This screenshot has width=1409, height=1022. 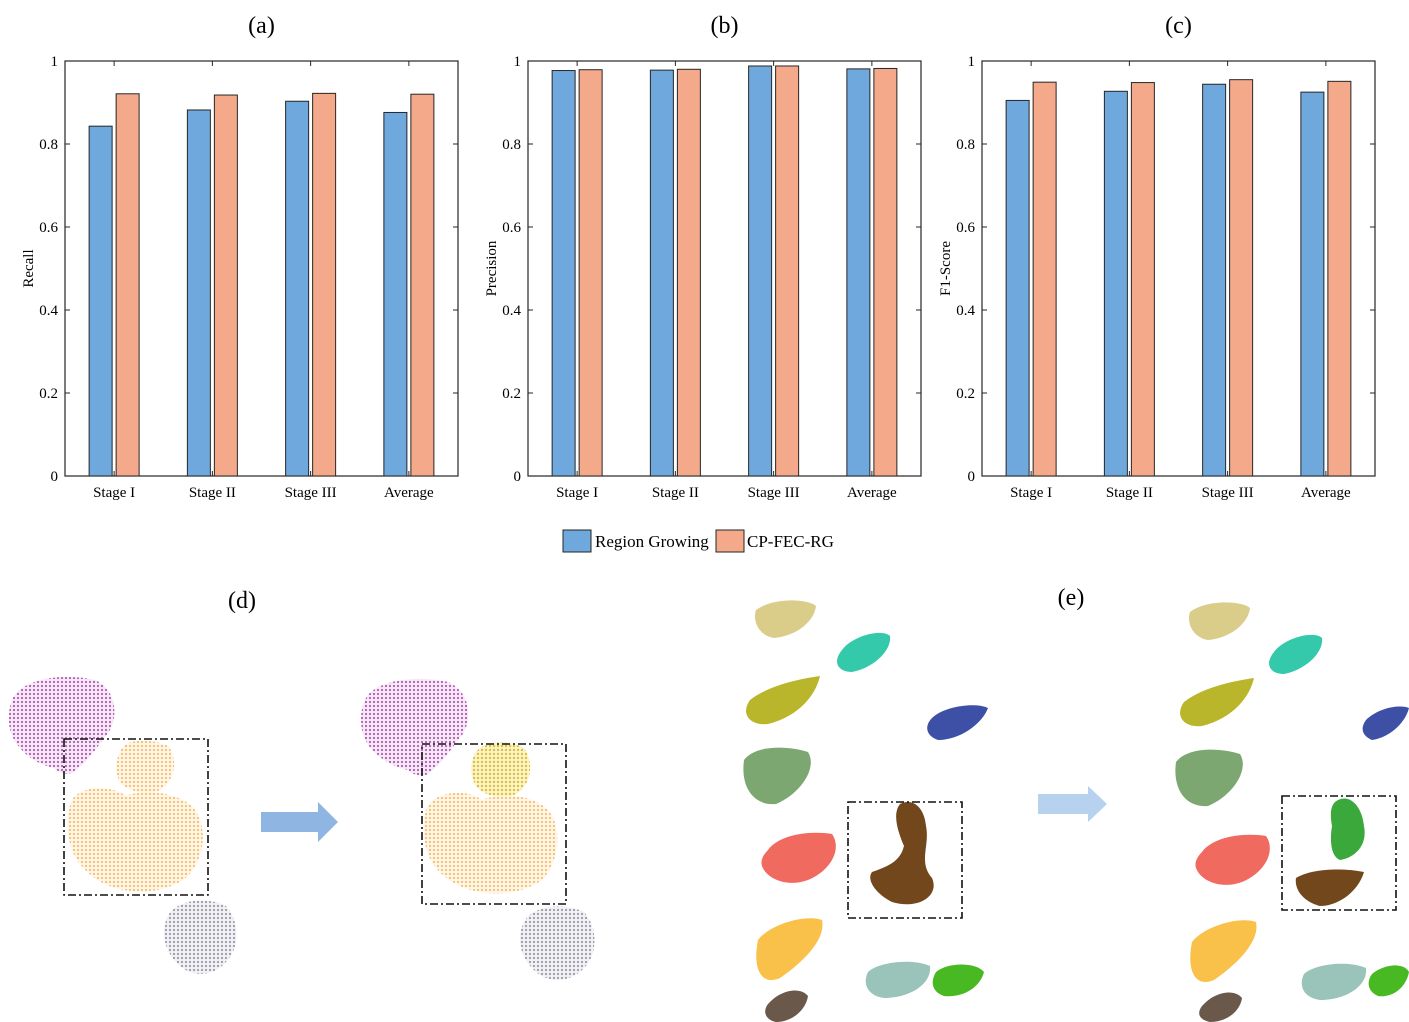 I want to click on leaf-cluster-yellow-after, so click(x=501, y=769).